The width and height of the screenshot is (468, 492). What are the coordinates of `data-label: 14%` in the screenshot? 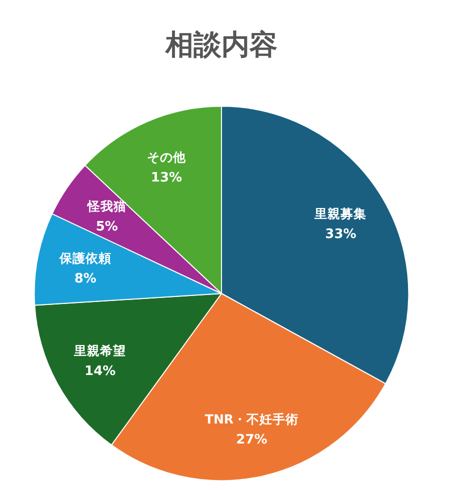 It's located at (100, 372).